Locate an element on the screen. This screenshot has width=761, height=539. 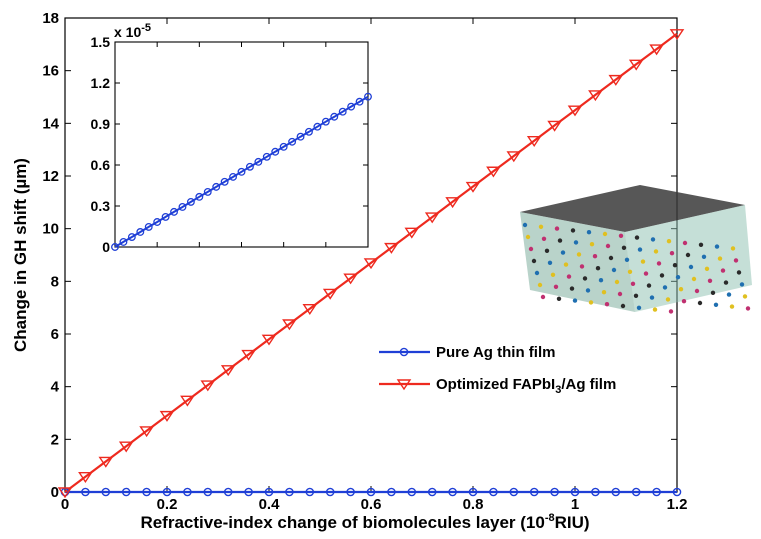
y-tick-label: 6 is located at coordinates (55, 334).